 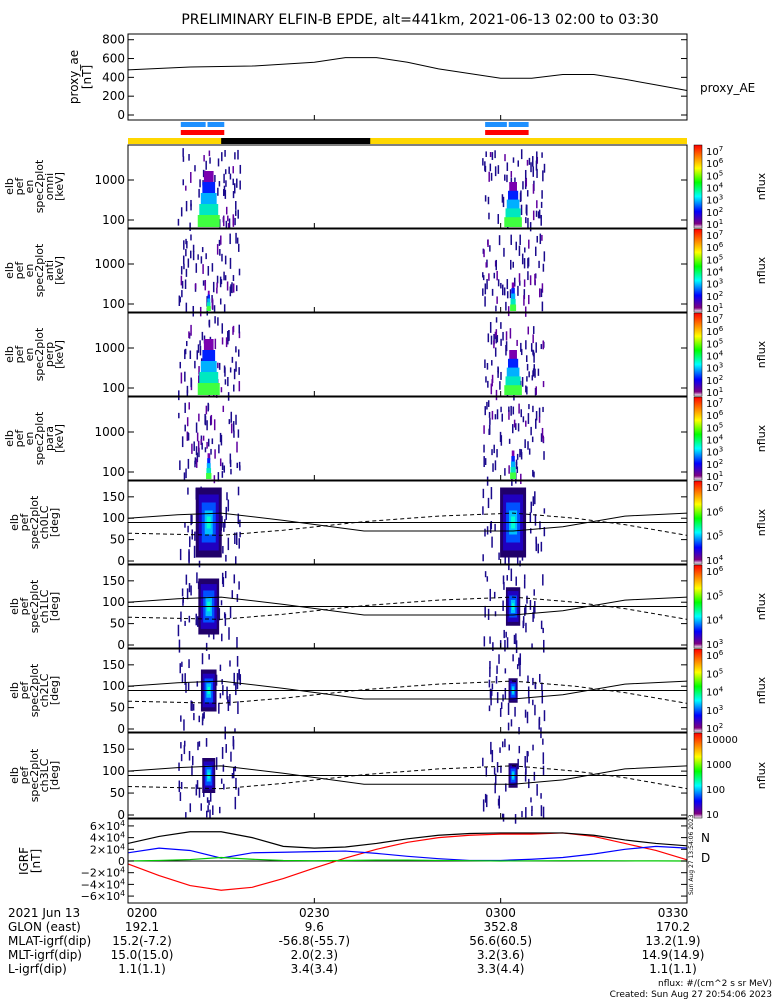 What do you see at coordinates (121, 815) in the screenshot?
I see `ytick-label: 0` at bounding box center [121, 815].